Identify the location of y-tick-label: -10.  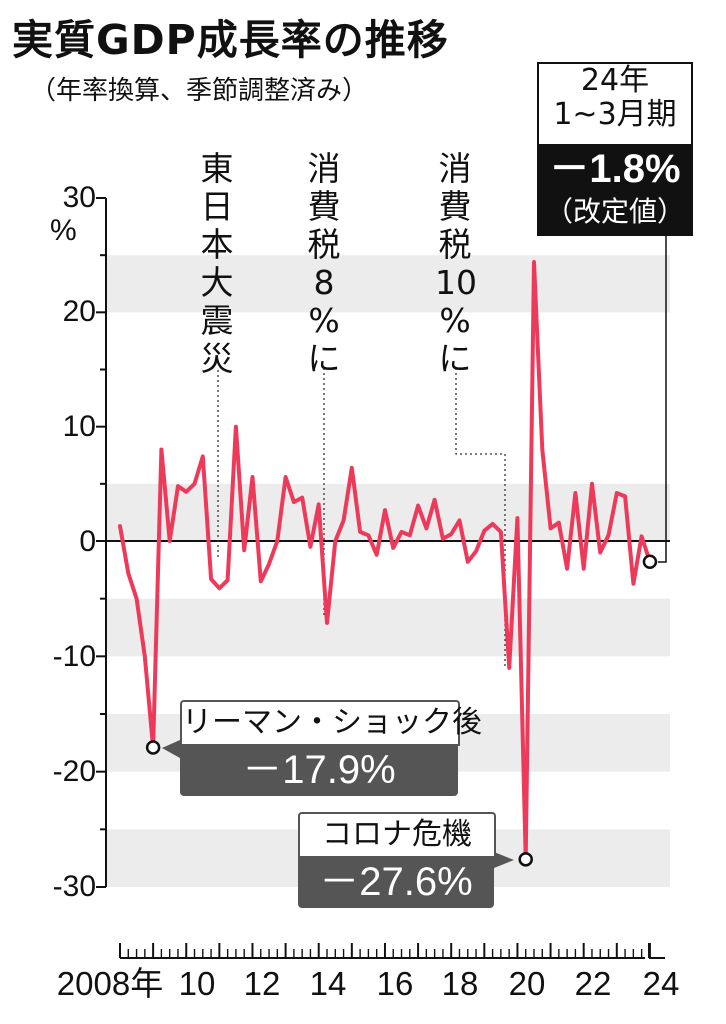
(74, 656).